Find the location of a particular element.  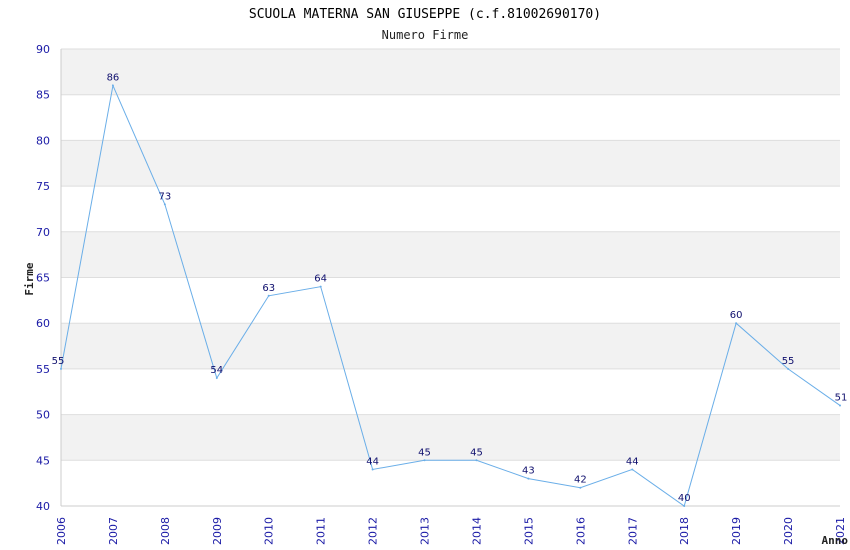

y-tick-label: 40 is located at coordinates (43, 506).